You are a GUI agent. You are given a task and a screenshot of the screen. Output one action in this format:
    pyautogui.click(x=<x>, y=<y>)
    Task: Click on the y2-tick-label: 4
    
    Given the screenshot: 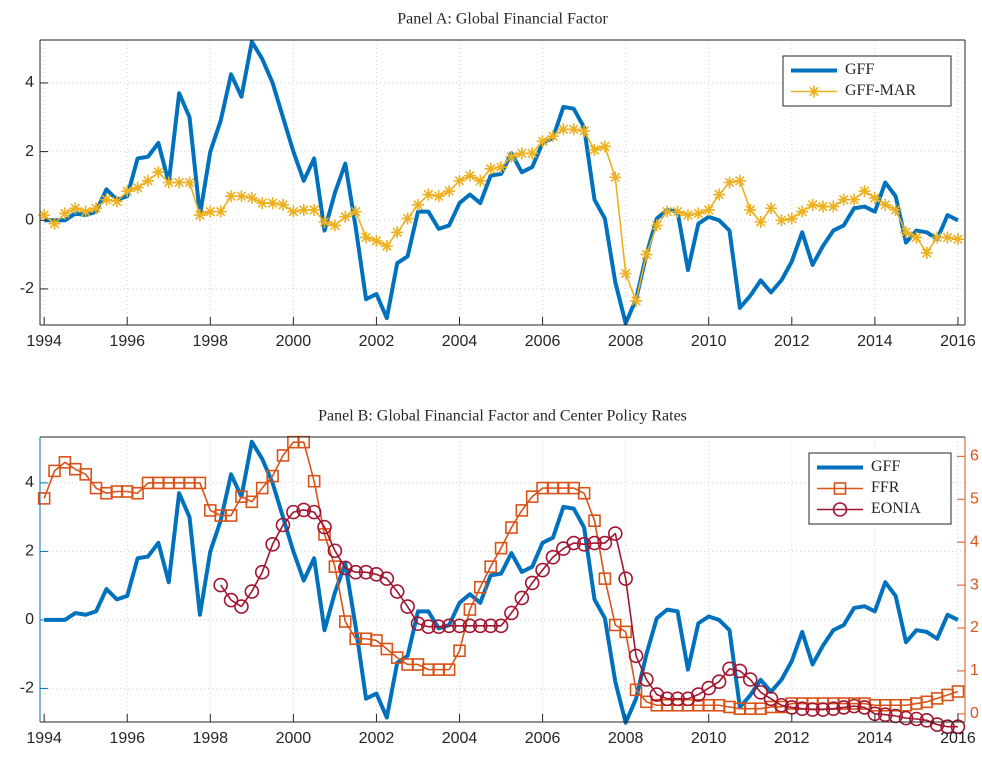 What is the action you would take?
    pyautogui.click(x=974, y=541)
    